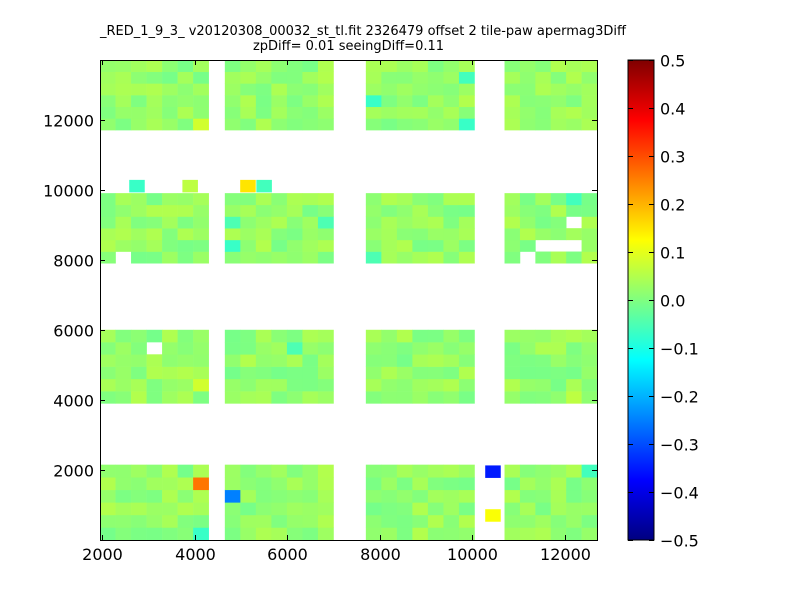 This screenshot has width=800, height=600. I want to click on colorbar-tick-label: −0.2, so click(679, 397).